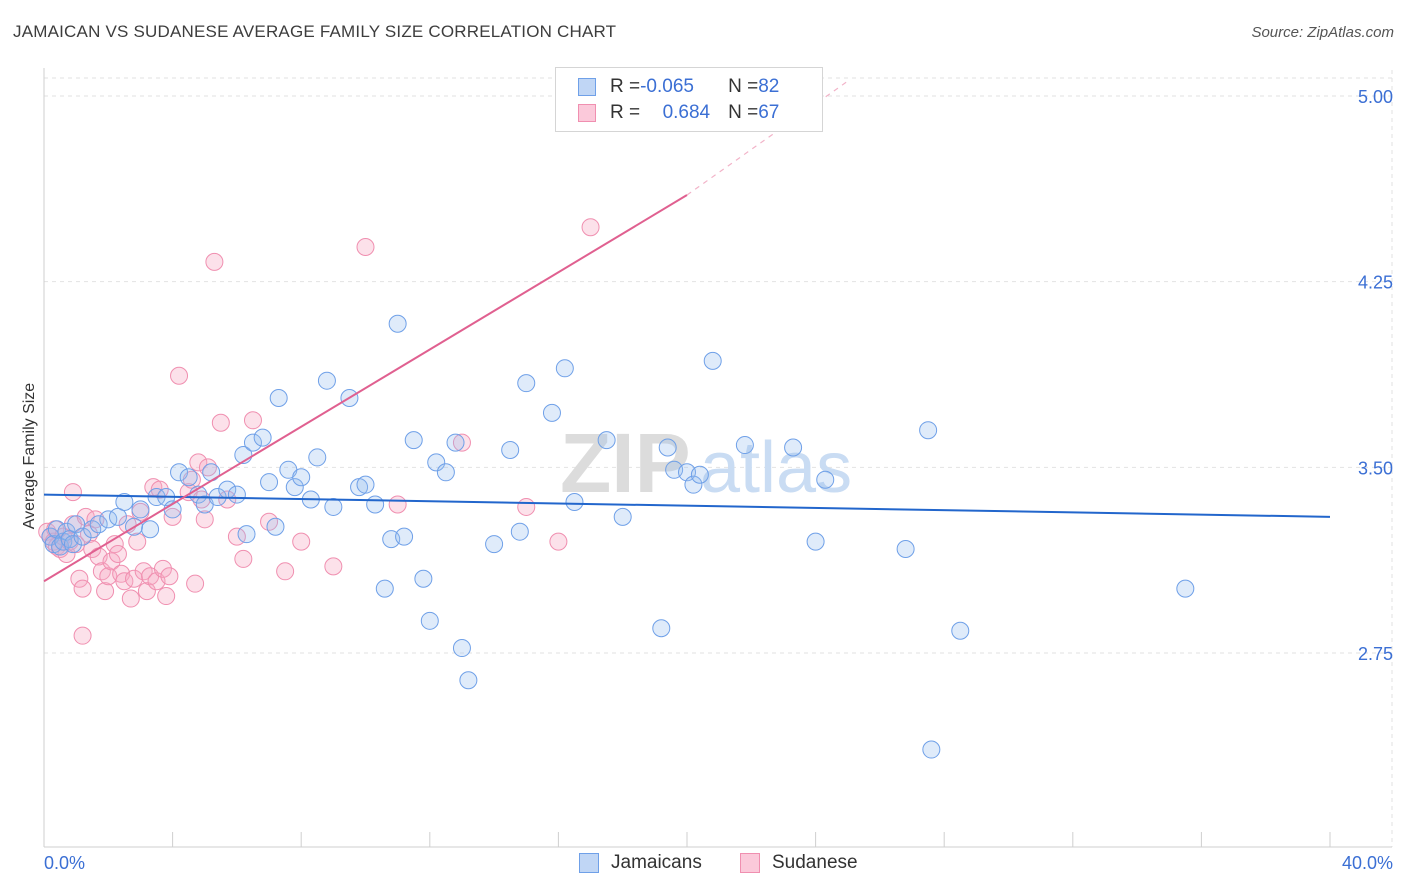  Describe the element at coordinates (1375, 283) in the screenshot. I see `y-tick-label: 4.25` at that location.